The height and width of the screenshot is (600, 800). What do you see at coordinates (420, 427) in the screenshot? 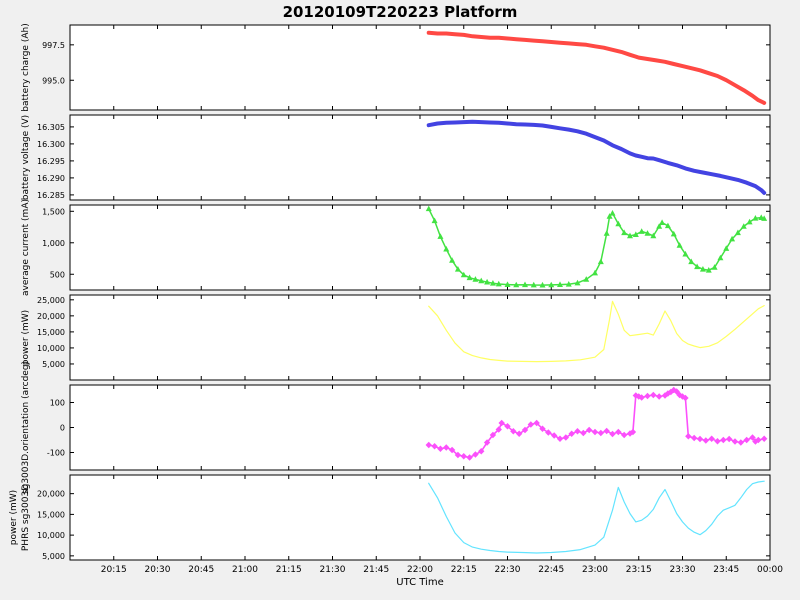
I see `subplot-orientation-axes` at bounding box center [420, 427].